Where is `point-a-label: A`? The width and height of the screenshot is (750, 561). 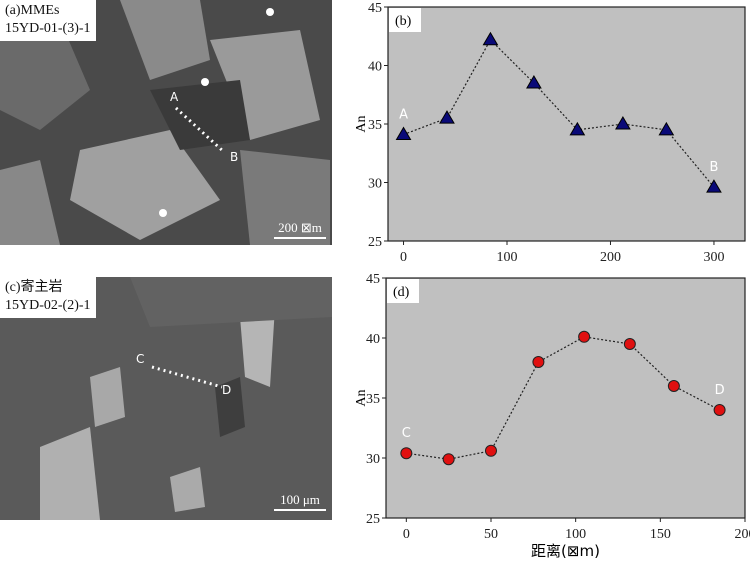 point-a-label: A is located at coordinates (174, 97).